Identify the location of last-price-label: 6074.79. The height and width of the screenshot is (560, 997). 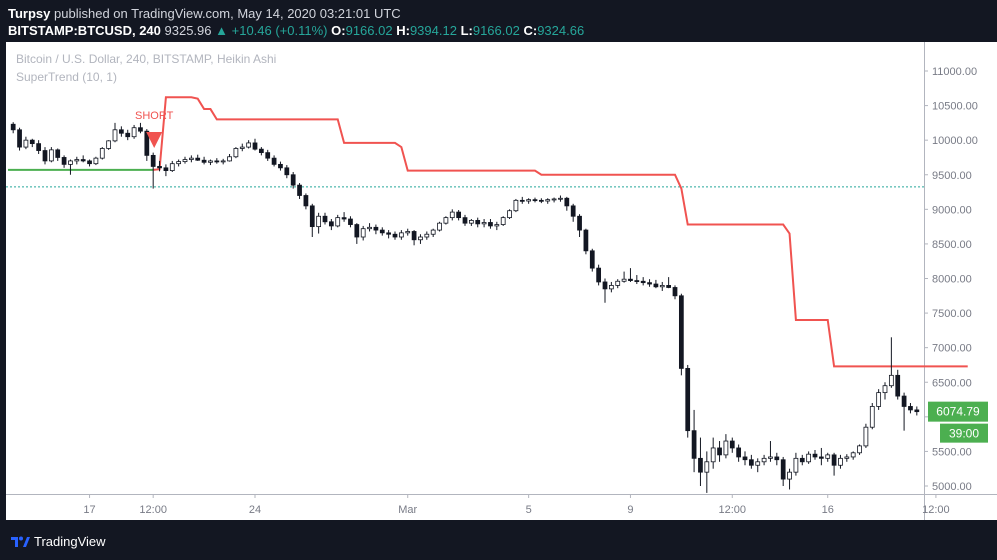
(958, 412).